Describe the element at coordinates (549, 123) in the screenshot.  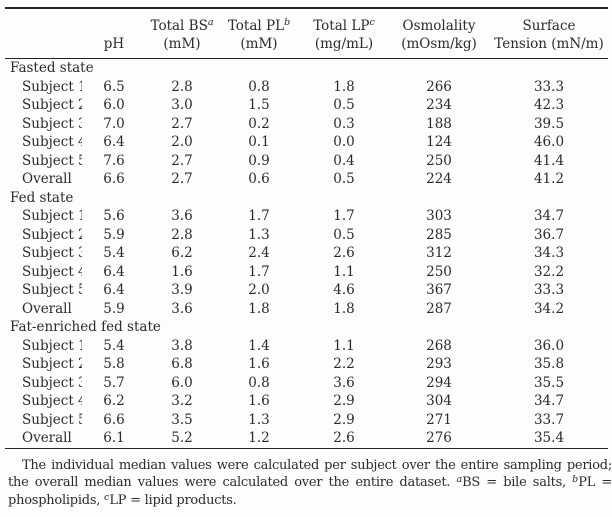
I see `cell-surface-tension: 39.5` at that location.